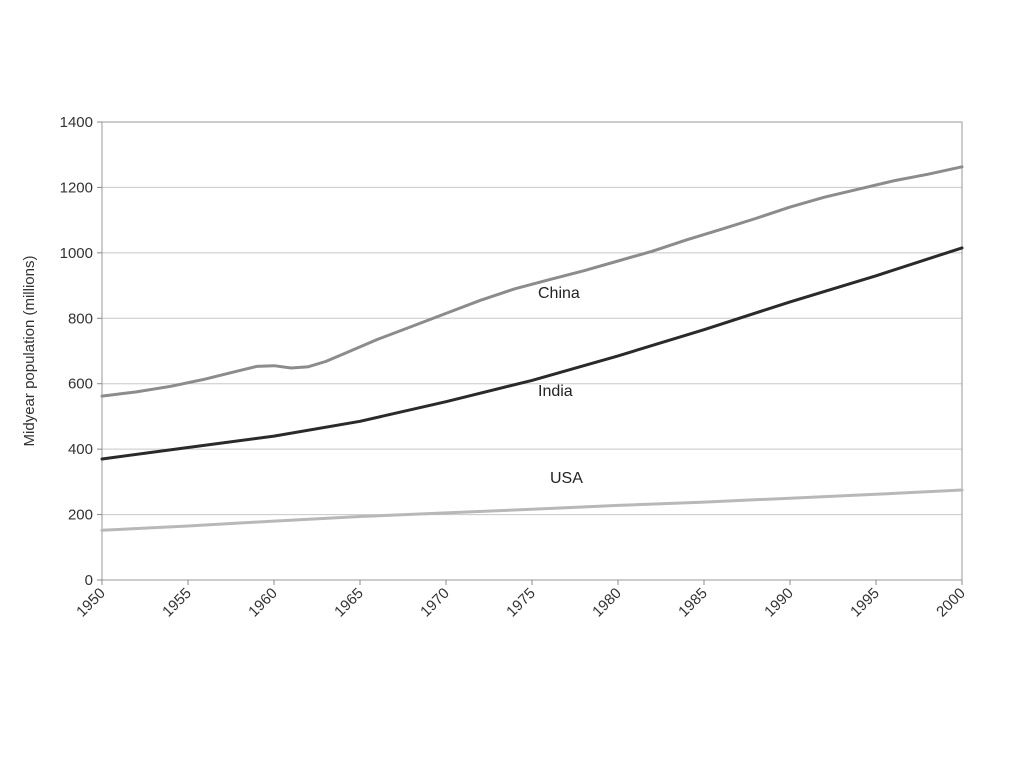 The width and height of the screenshot is (1024, 768). What do you see at coordinates (263, 603) in the screenshot?
I see `x-tick-label-1960: 1960` at bounding box center [263, 603].